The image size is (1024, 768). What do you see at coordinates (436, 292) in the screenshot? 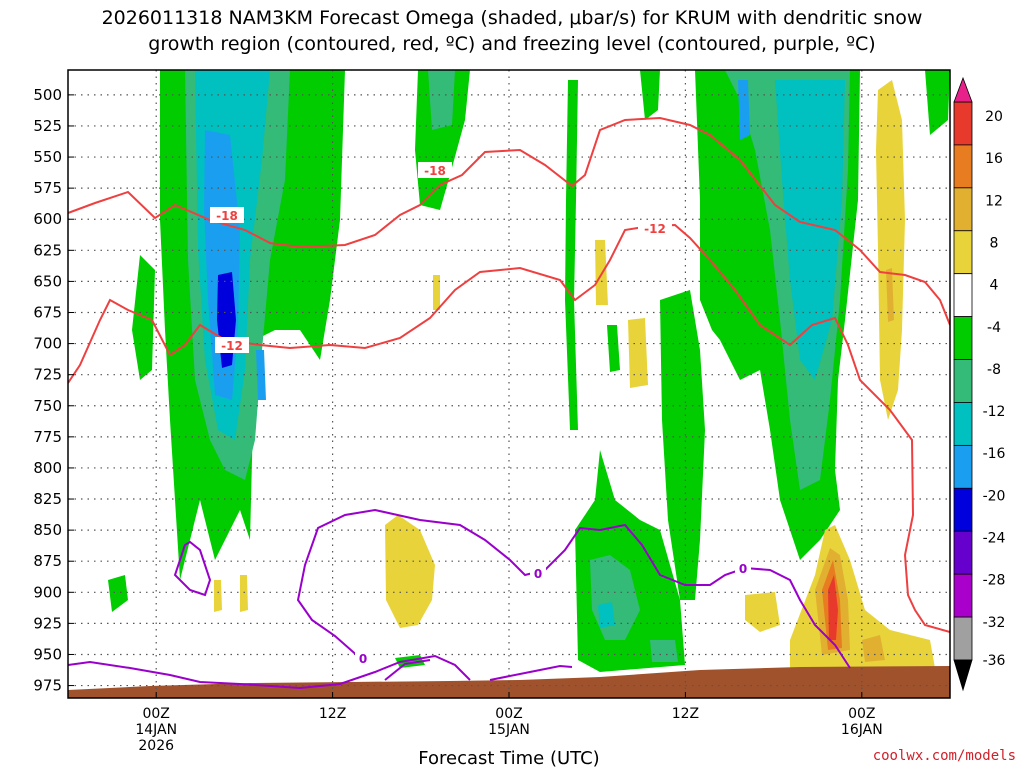
I see `omega-pos-small-c` at bounding box center [436, 292].